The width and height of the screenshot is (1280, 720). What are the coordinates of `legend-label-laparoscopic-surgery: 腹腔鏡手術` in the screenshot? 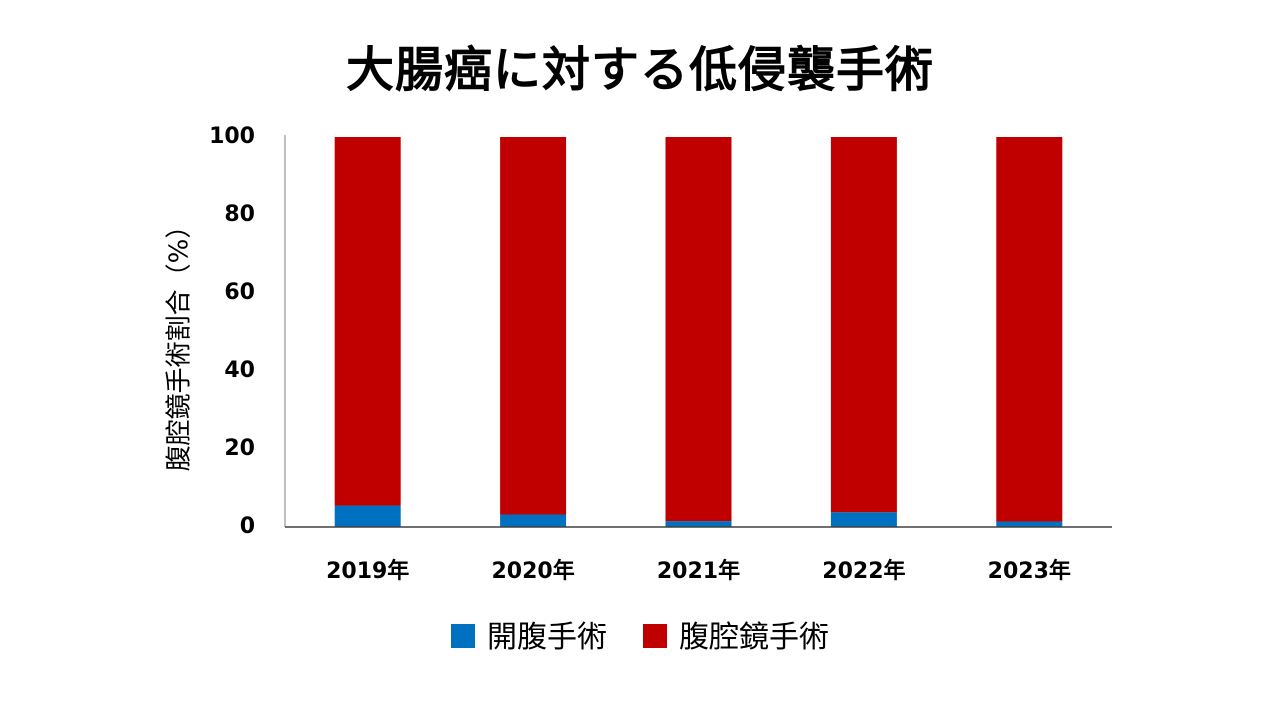 It's located at (754, 637).